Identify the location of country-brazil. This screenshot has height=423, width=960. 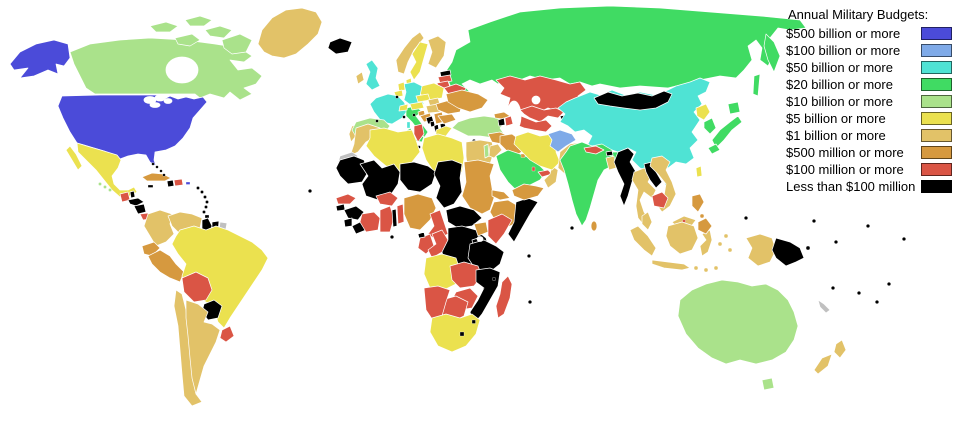
(220, 277).